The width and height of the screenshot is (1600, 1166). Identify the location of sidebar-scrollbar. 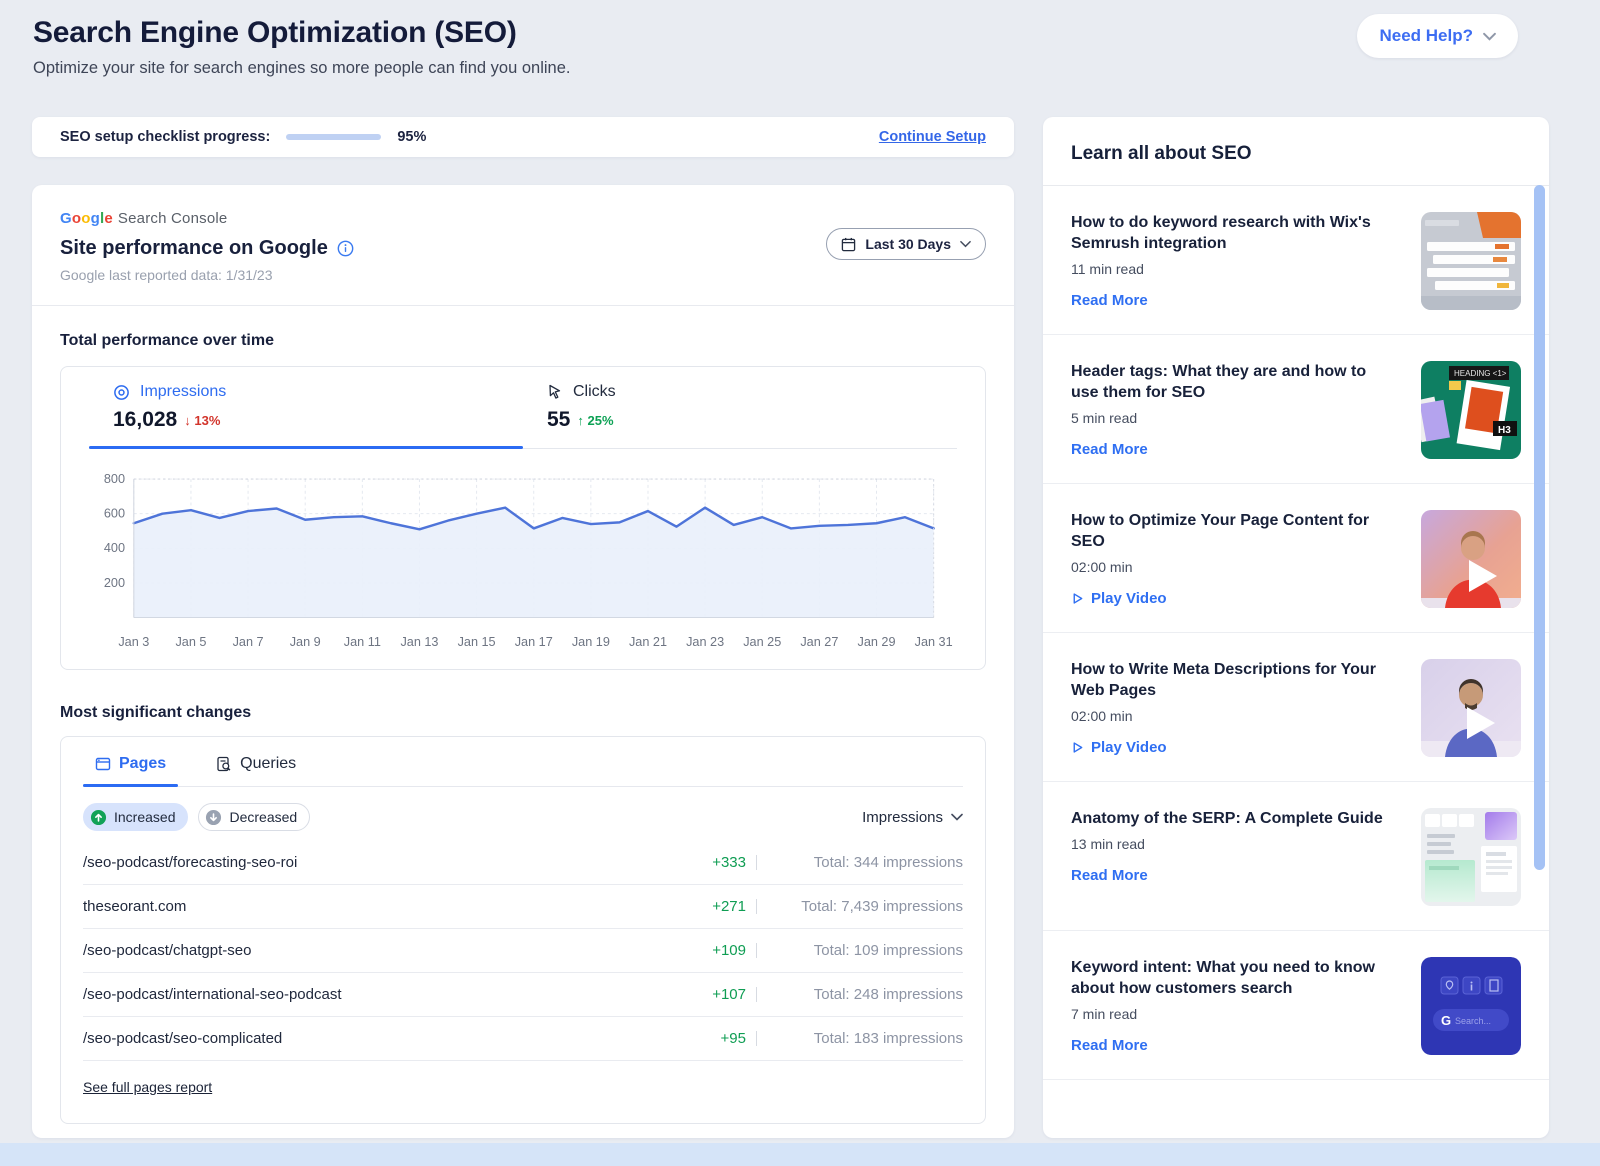
(1539, 527).